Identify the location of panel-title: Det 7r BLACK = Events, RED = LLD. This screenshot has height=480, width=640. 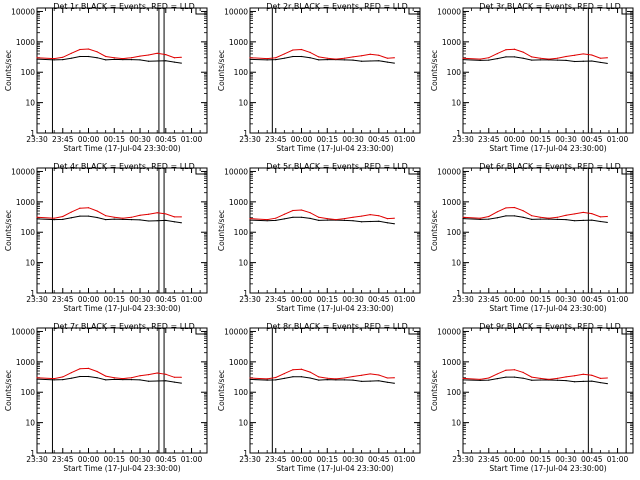
(124, 326).